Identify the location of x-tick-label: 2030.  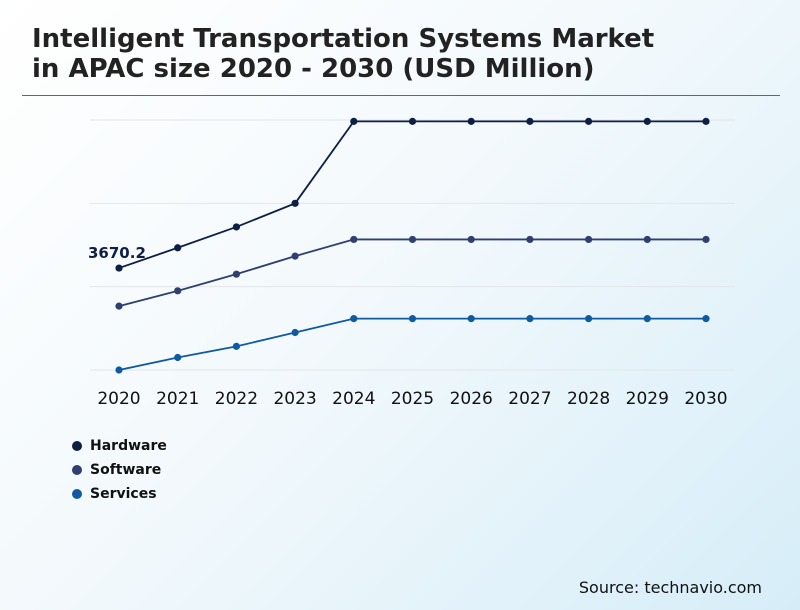
(705, 399).